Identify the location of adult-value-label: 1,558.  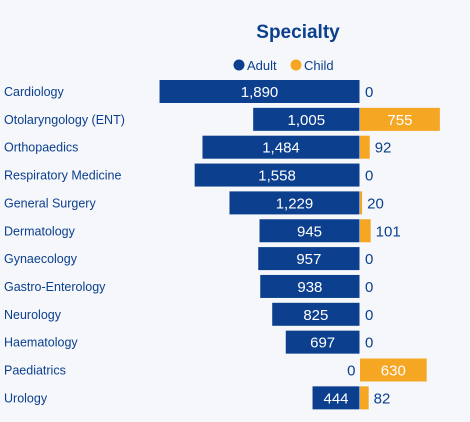
(277, 176).